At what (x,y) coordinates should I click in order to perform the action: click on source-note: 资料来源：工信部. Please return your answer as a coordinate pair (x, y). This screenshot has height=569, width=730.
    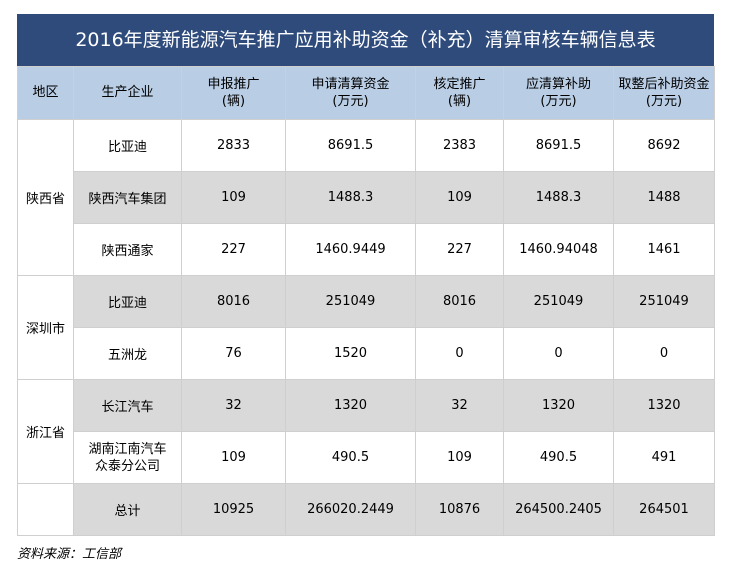
    Looking at the image, I should click on (69, 554).